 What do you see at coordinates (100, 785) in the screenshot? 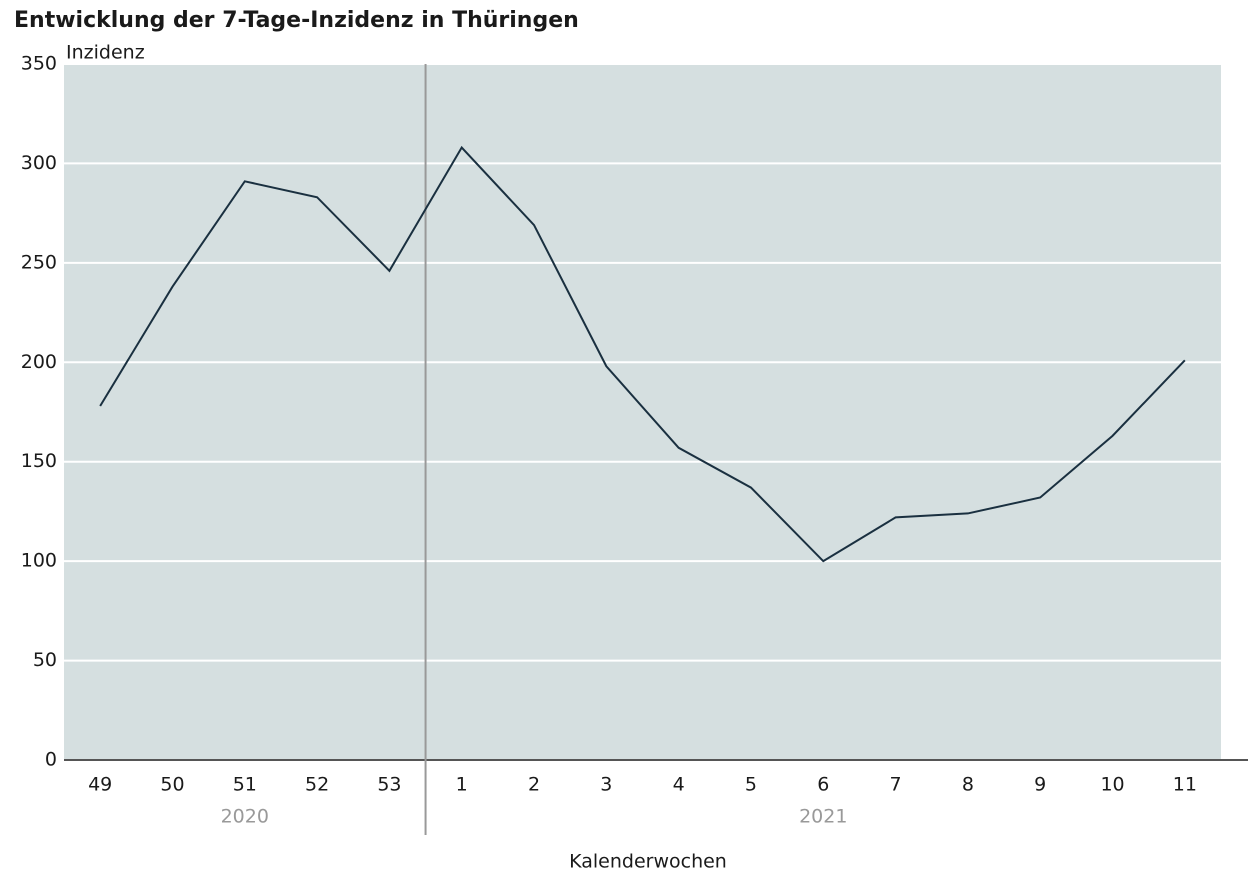
I see `x-tick-label: 49` at bounding box center [100, 785].